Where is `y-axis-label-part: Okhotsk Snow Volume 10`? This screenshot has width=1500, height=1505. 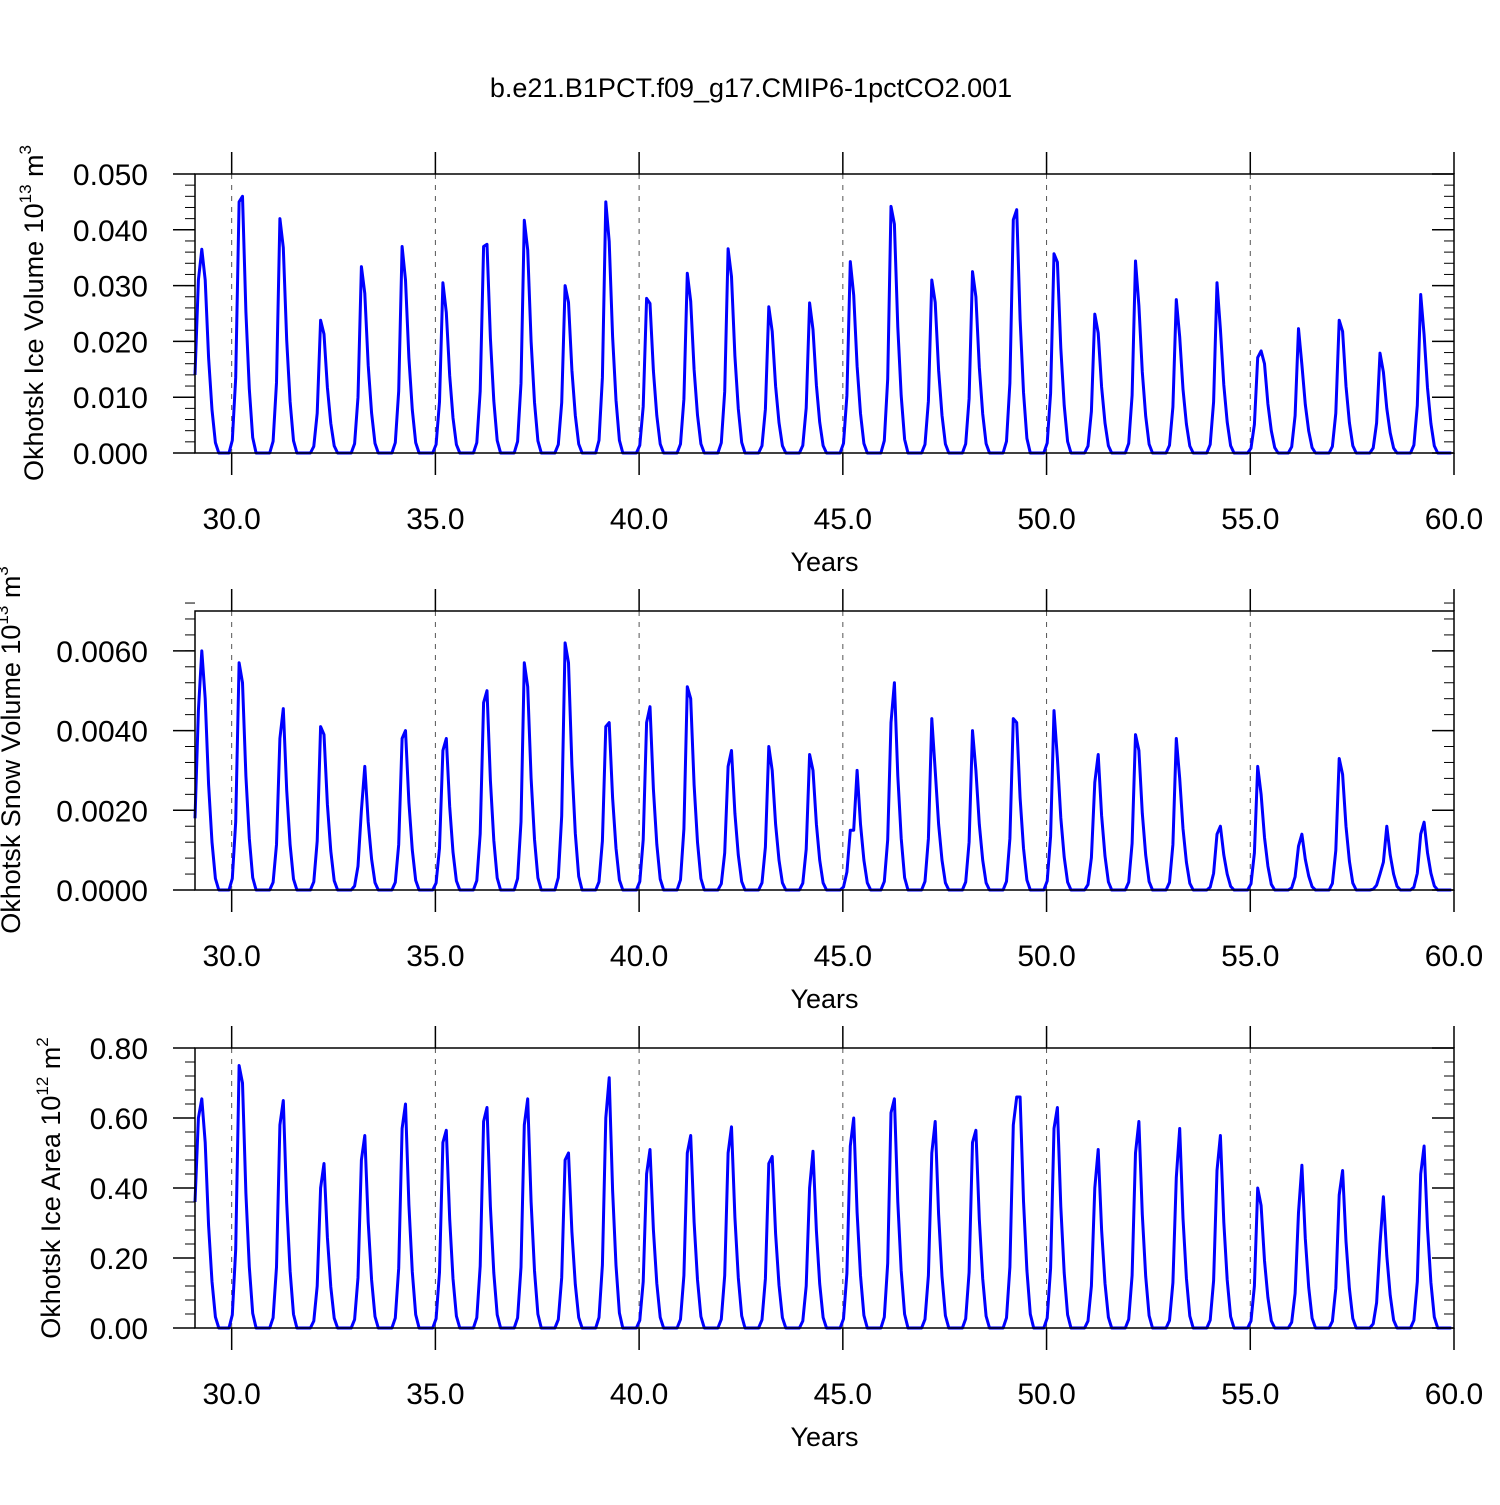 y-axis-label-part: Okhotsk Snow Volume 10 is located at coordinates (13, 779).